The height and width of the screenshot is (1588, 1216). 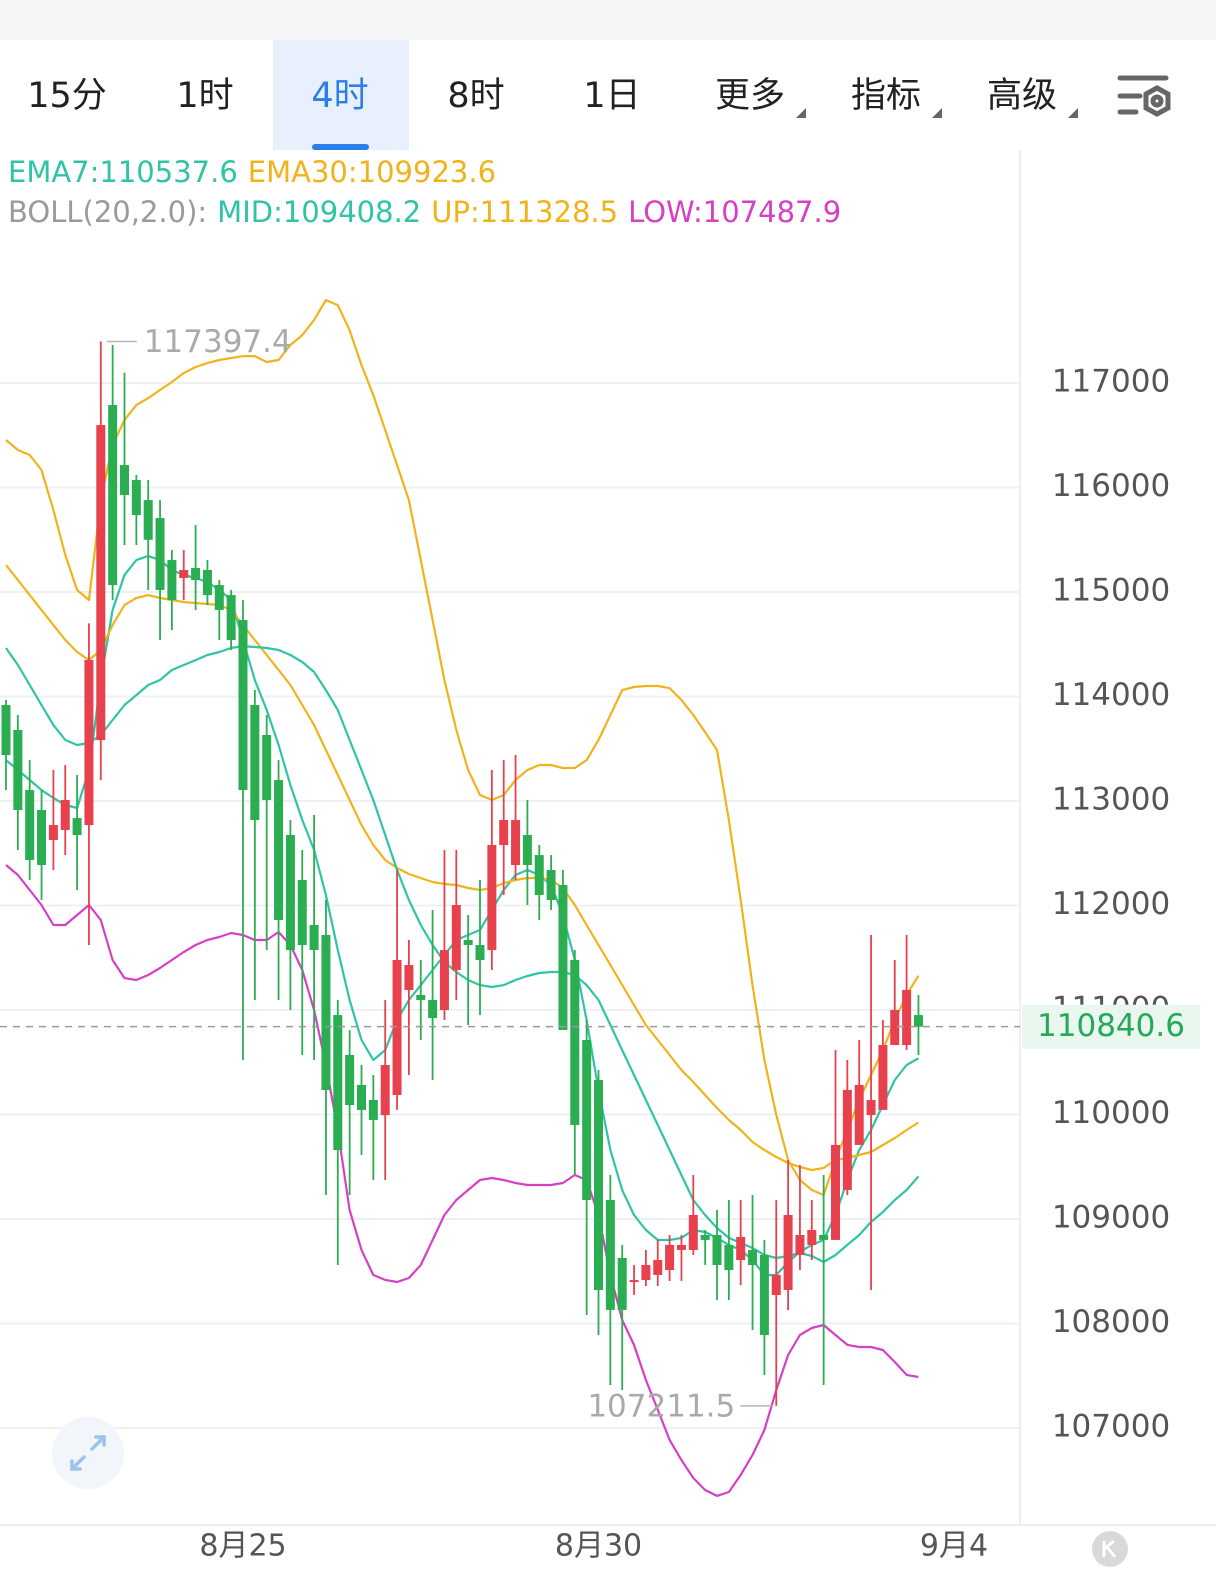 What do you see at coordinates (67, 96) in the screenshot?
I see `tab: 15分` at bounding box center [67, 96].